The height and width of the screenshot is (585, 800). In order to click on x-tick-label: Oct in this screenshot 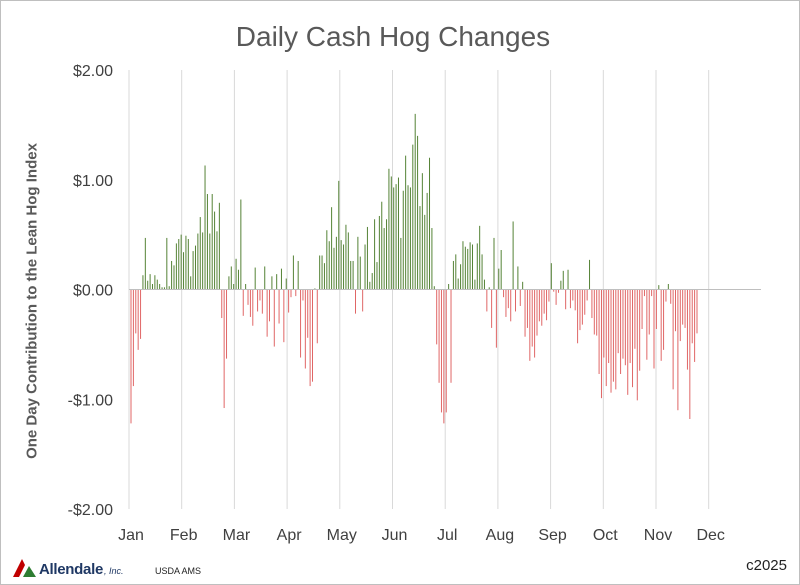, I will do `click(605, 535)`.